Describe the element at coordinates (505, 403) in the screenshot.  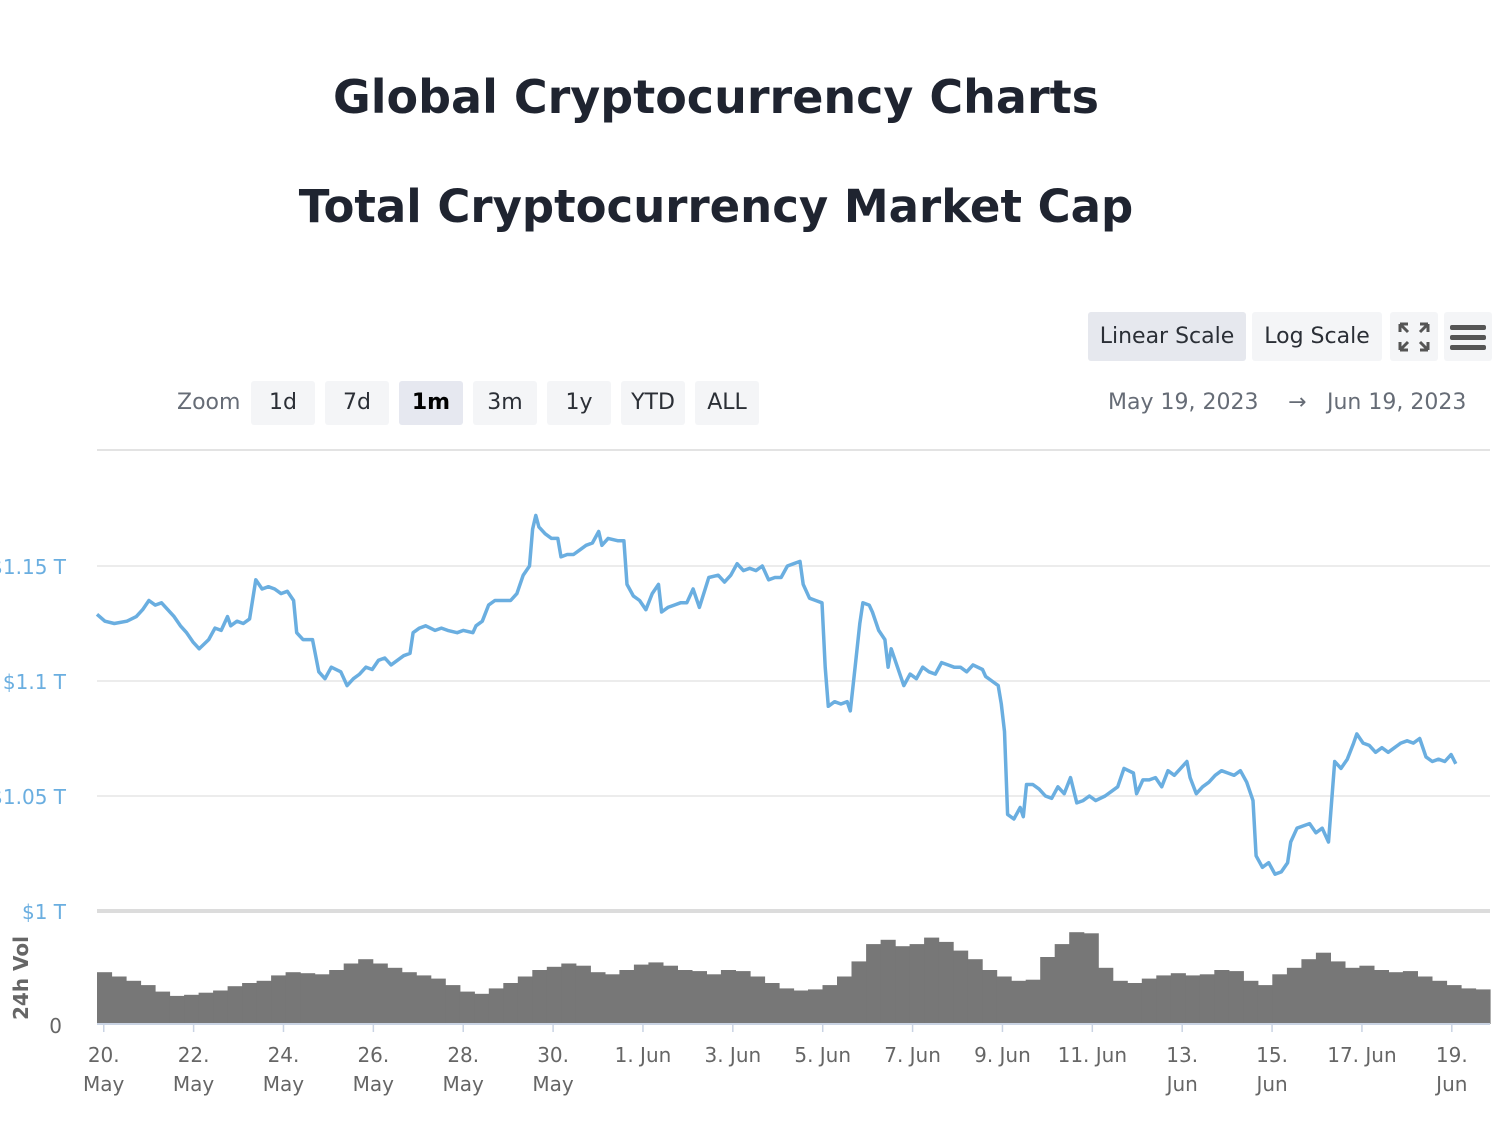
I see `zoom-3m-button: 3m` at that location.